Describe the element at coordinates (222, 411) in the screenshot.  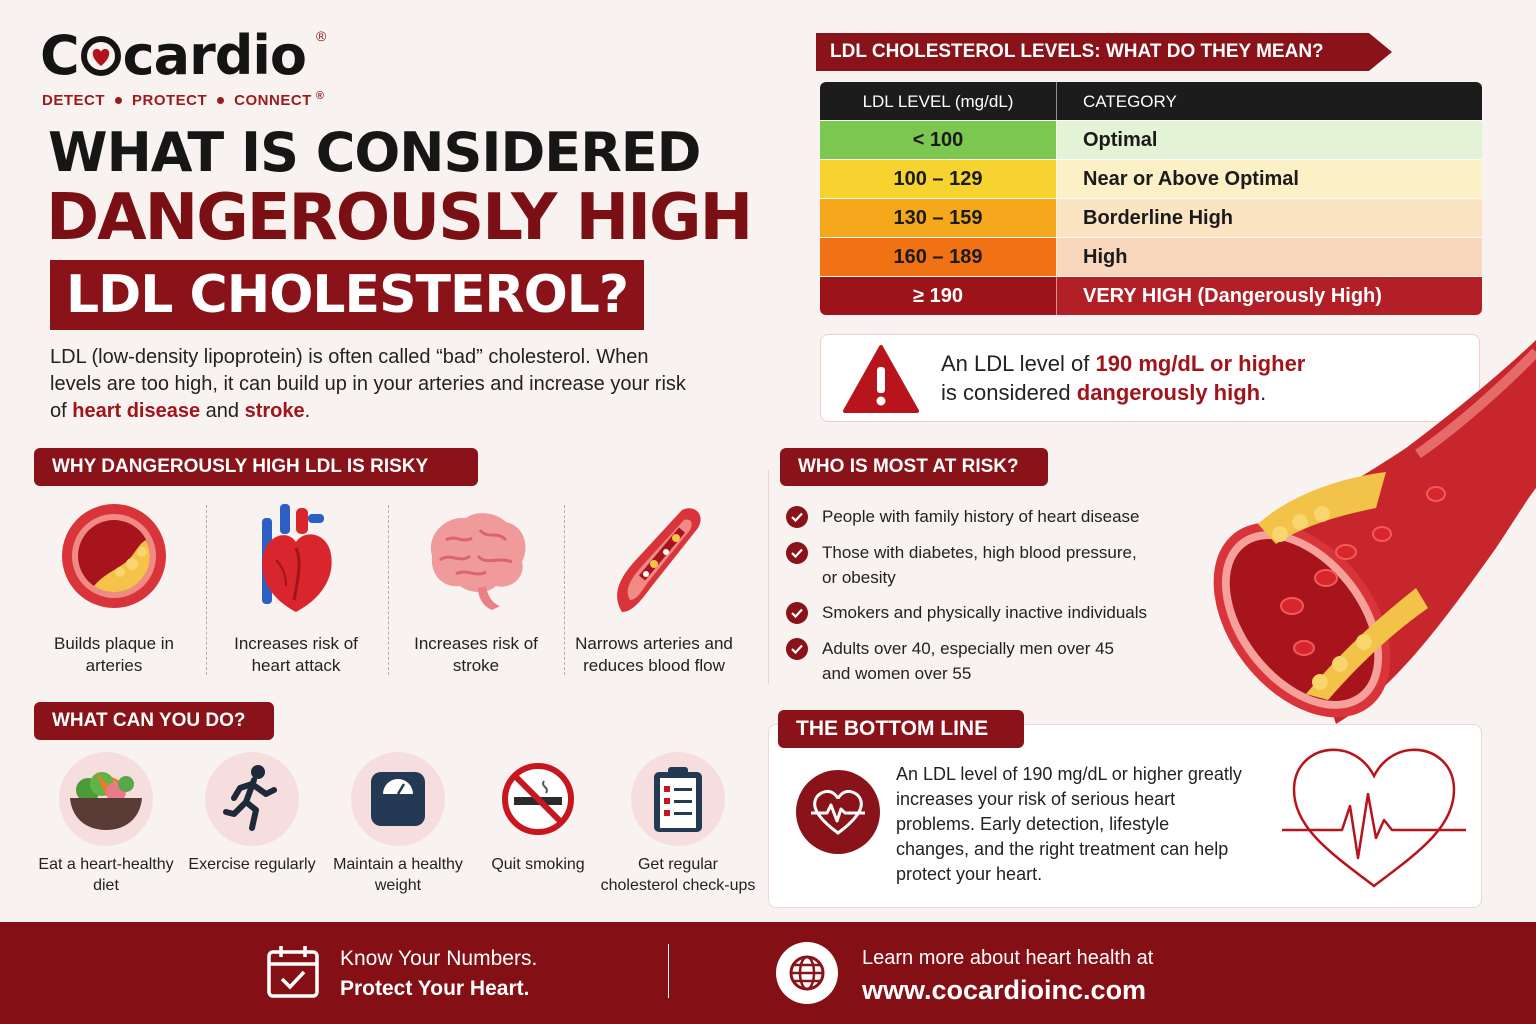
I see `intro-text: and` at that location.